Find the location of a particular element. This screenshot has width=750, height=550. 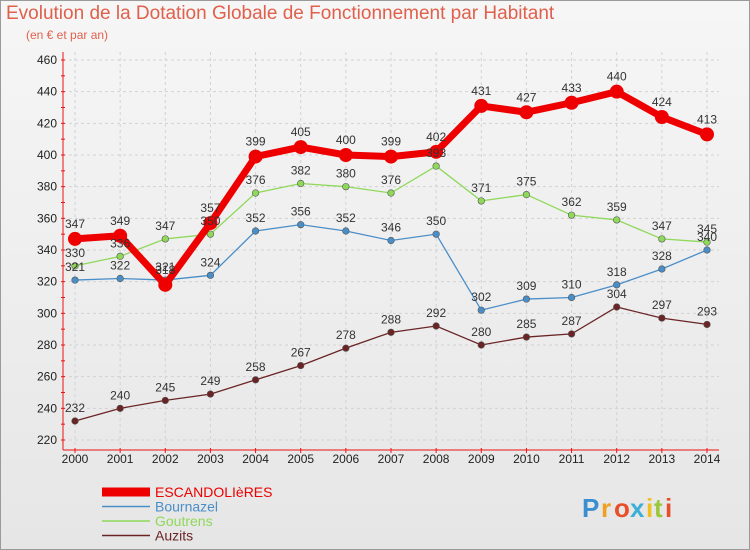

data-label: 380 is located at coordinates (346, 174).